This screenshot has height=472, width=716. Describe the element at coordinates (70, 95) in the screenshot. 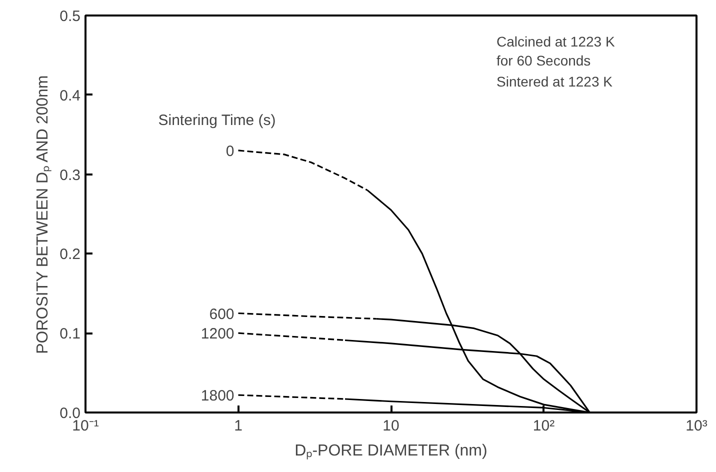

I see `y-tick-label: 0.4` at that location.